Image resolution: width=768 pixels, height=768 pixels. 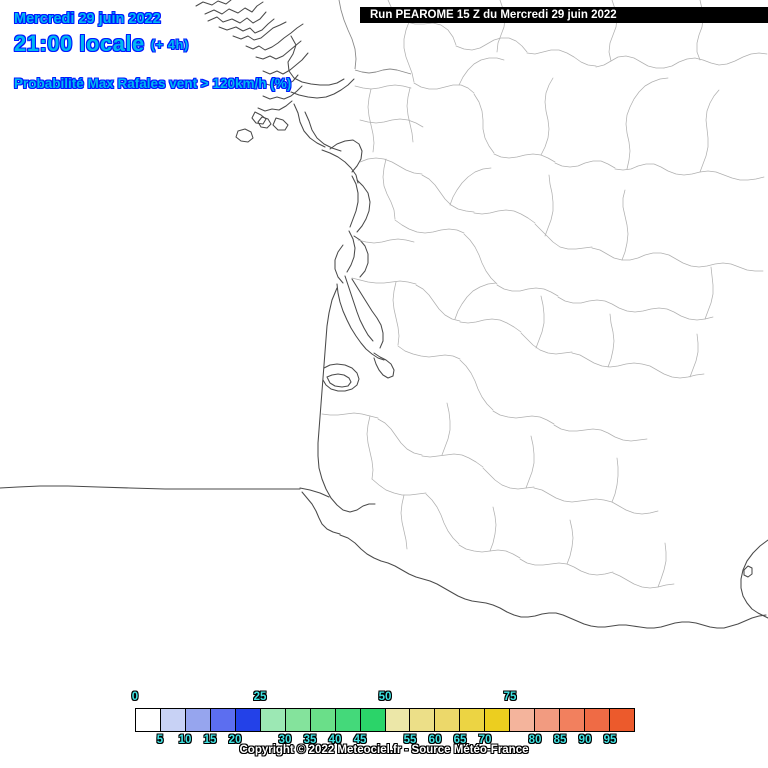 I want to click on color-scale-legend: 0 25 50 75 5 10 15 20 30 35 40 45 55 60 65 70 80 85 90 95, so click(x=383, y=718).